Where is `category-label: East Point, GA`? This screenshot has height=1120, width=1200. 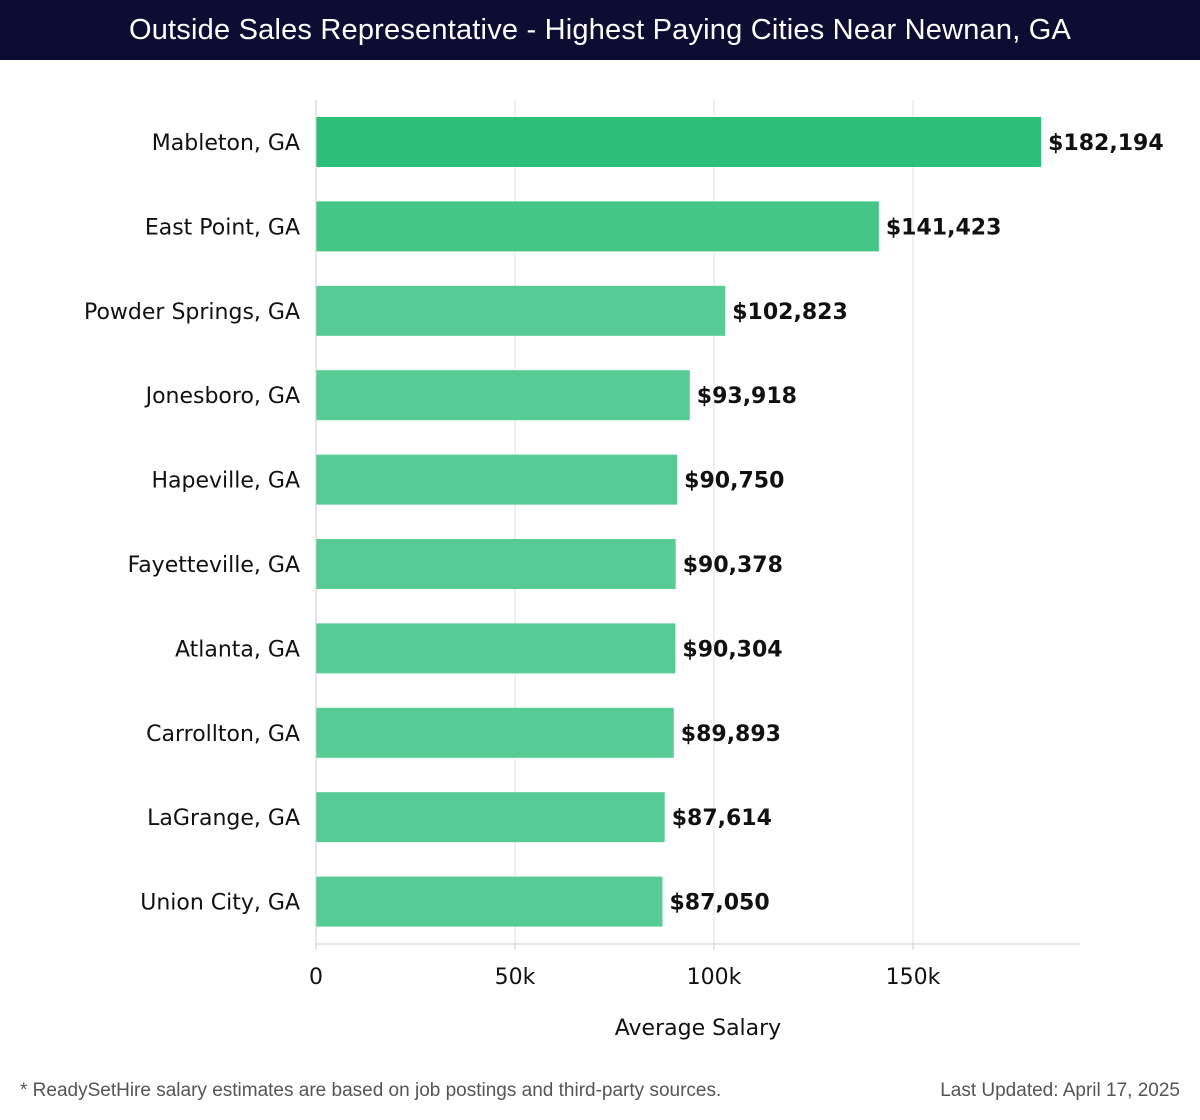 category-label: East Point, GA is located at coordinates (222, 227).